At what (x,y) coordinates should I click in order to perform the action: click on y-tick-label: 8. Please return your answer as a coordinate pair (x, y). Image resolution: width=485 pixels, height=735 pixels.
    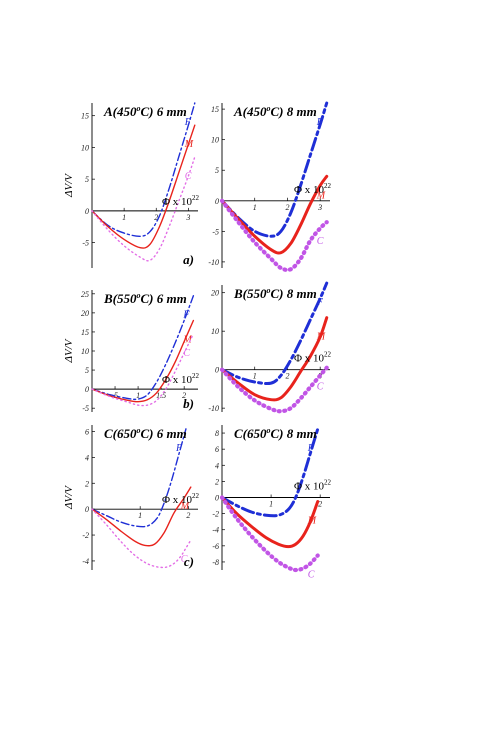
    Looking at the image, I should click on (217, 433).